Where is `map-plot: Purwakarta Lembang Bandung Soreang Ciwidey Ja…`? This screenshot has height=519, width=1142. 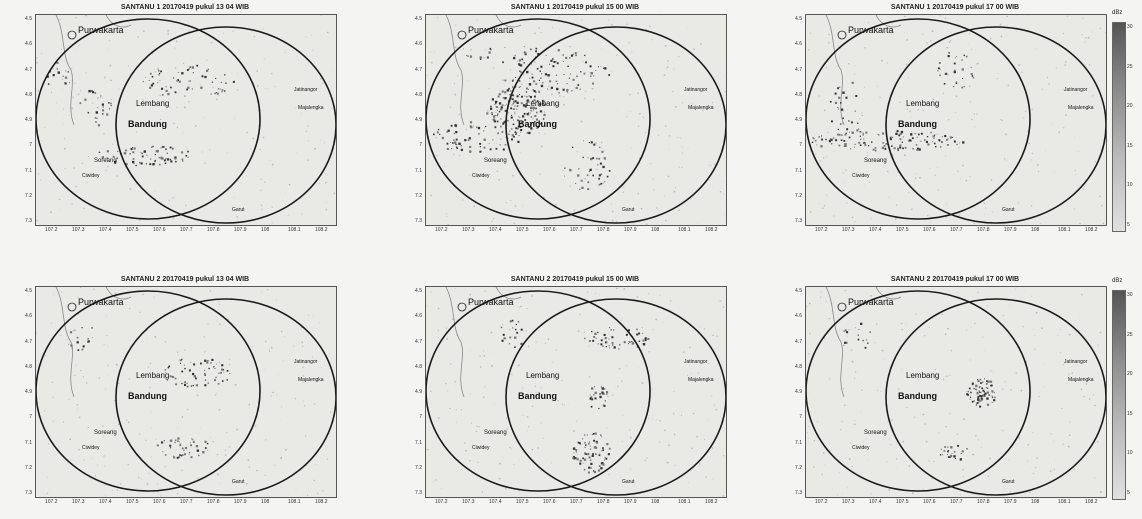
map-plot: Purwakarta Lembang Bandung Soreang Ciwidey Ja… is located at coordinates (186, 120).